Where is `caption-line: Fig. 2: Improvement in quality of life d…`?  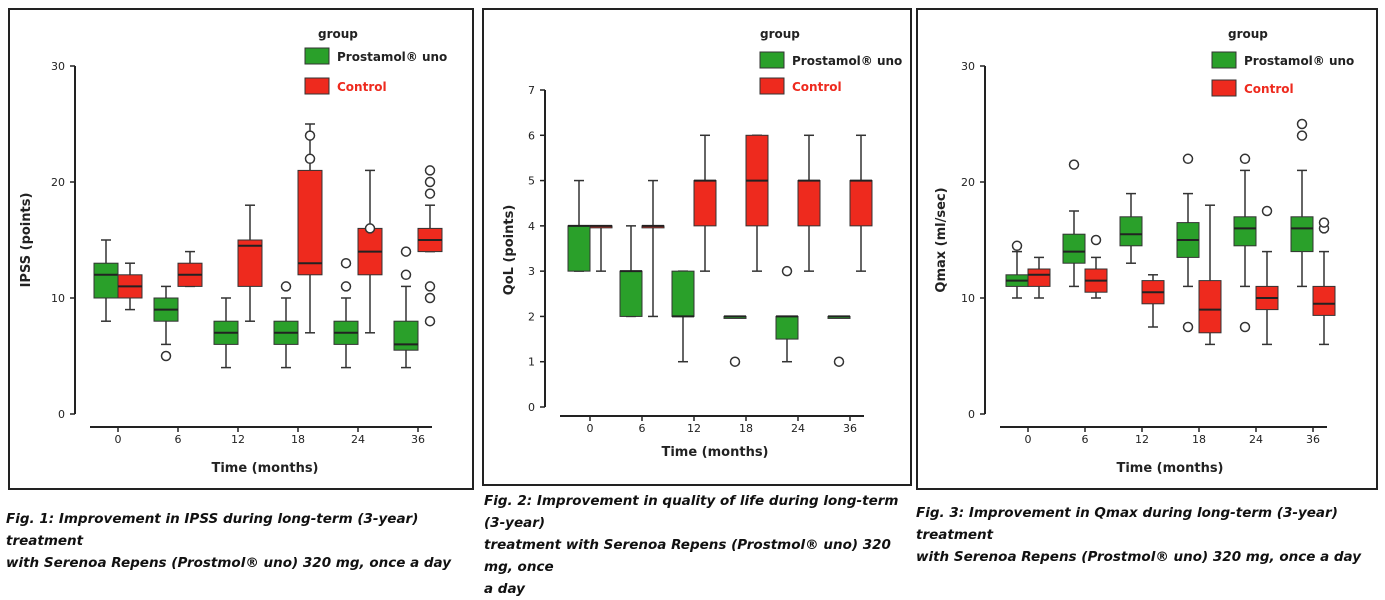
caption-line: Fig. 2: Improvement in quality of life d… is located at coordinates (691, 512).